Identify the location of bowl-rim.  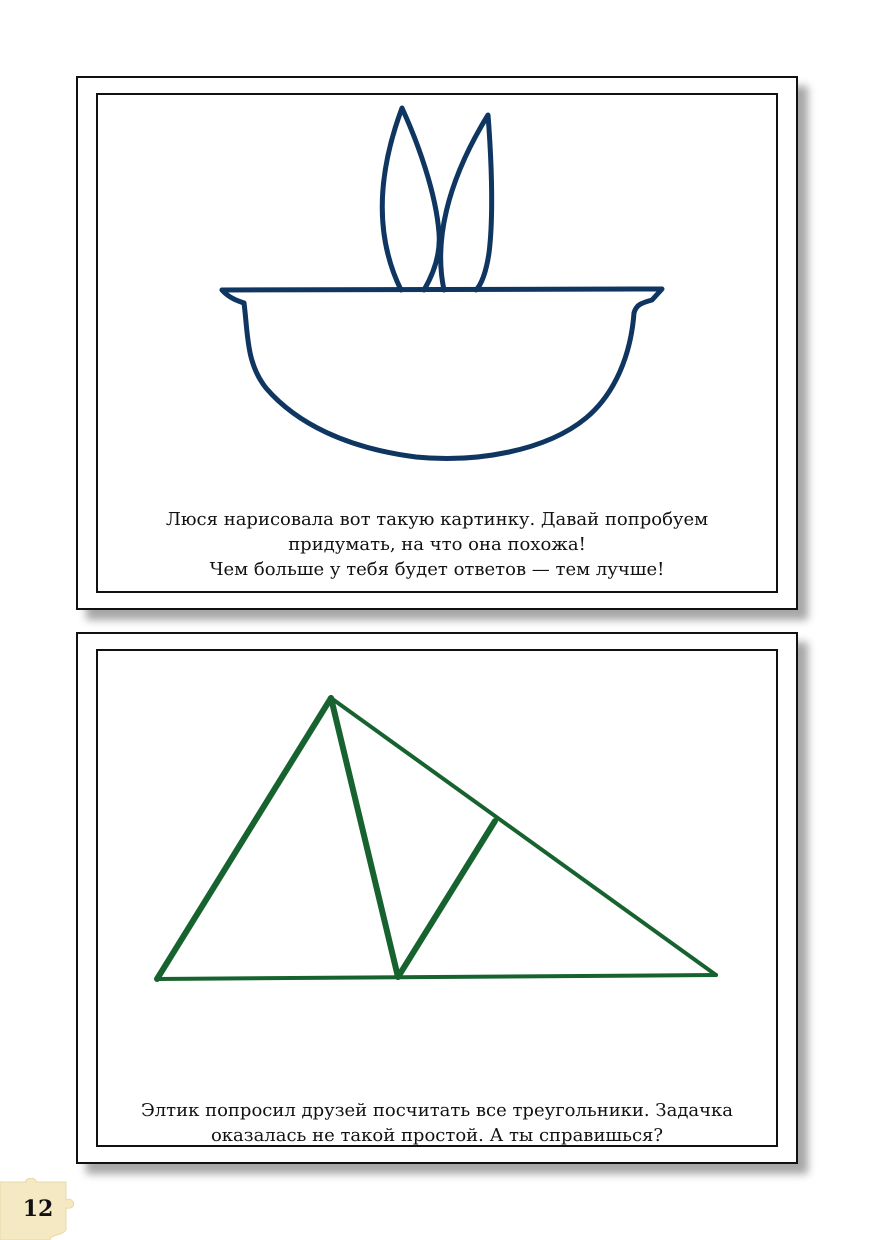
(442, 301).